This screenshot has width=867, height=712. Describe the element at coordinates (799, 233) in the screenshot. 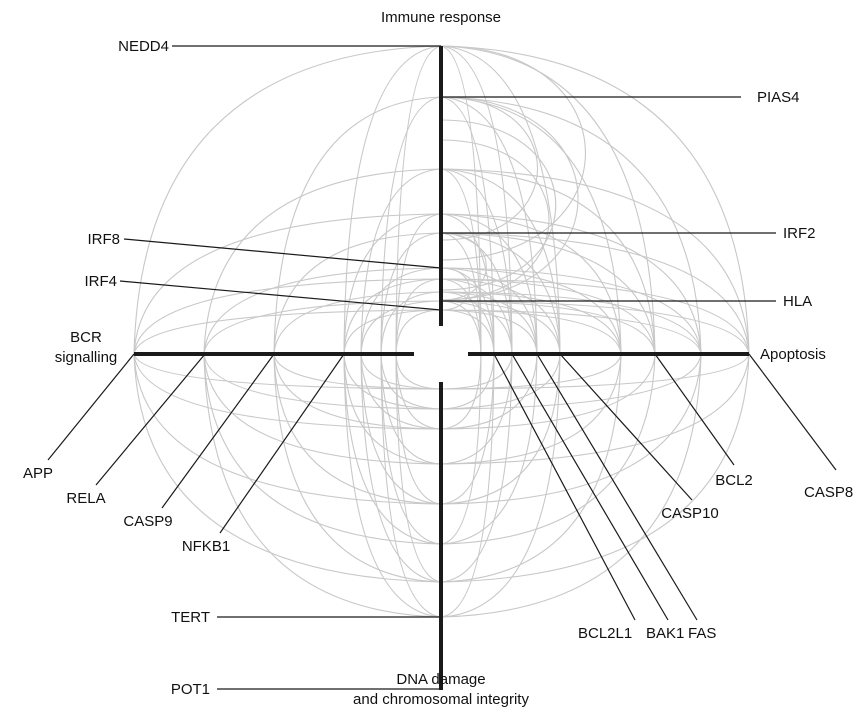

I see `gene-label-irf2: IRF2` at that location.